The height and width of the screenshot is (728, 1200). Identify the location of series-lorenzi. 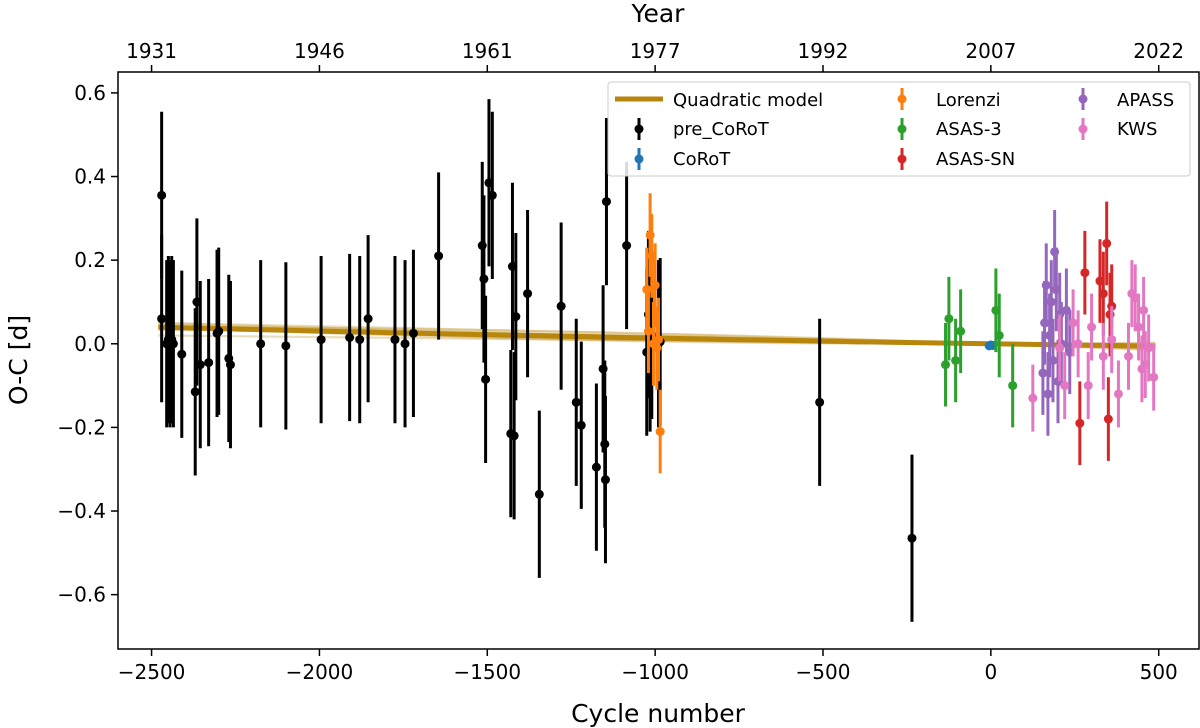
(653, 333).